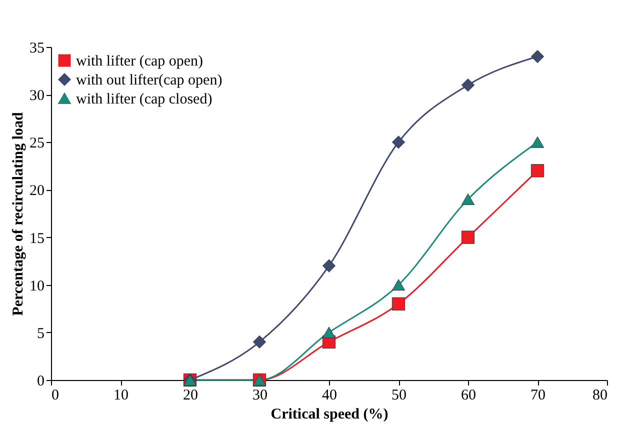 The height and width of the screenshot is (429, 635). Describe the element at coordinates (144, 100) in the screenshot. I see `legend-label: with lifter (cap closed)` at that location.